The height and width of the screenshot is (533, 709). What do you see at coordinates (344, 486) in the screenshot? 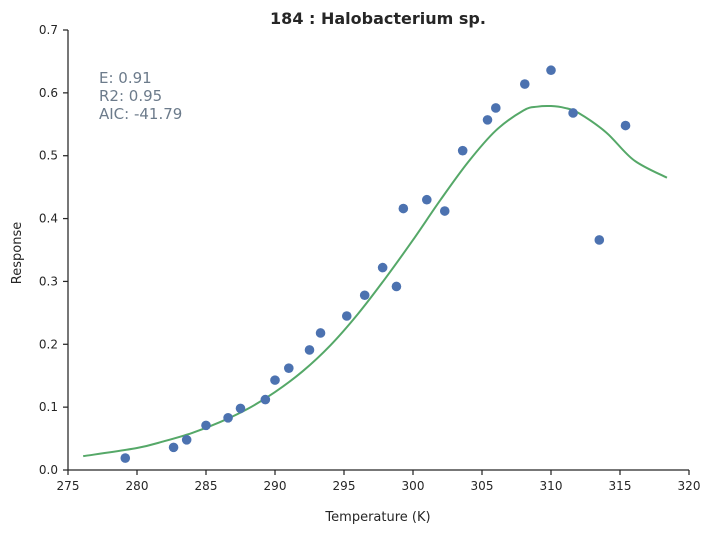
I see `x-tick-label: 295` at bounding box center [344, 486].